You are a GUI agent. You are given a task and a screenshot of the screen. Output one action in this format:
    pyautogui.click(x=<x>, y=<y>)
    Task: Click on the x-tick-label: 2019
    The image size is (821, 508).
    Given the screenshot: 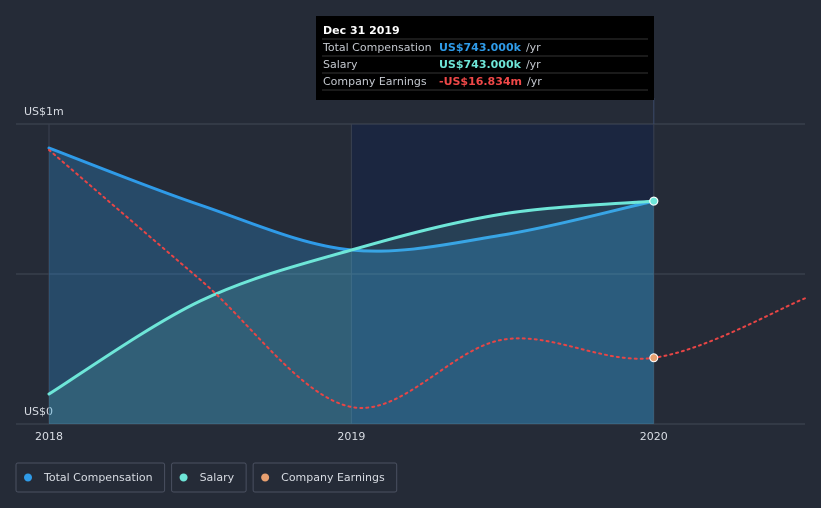 What is the action you would take?
    pyautogui.click(x=351, y=436)
    